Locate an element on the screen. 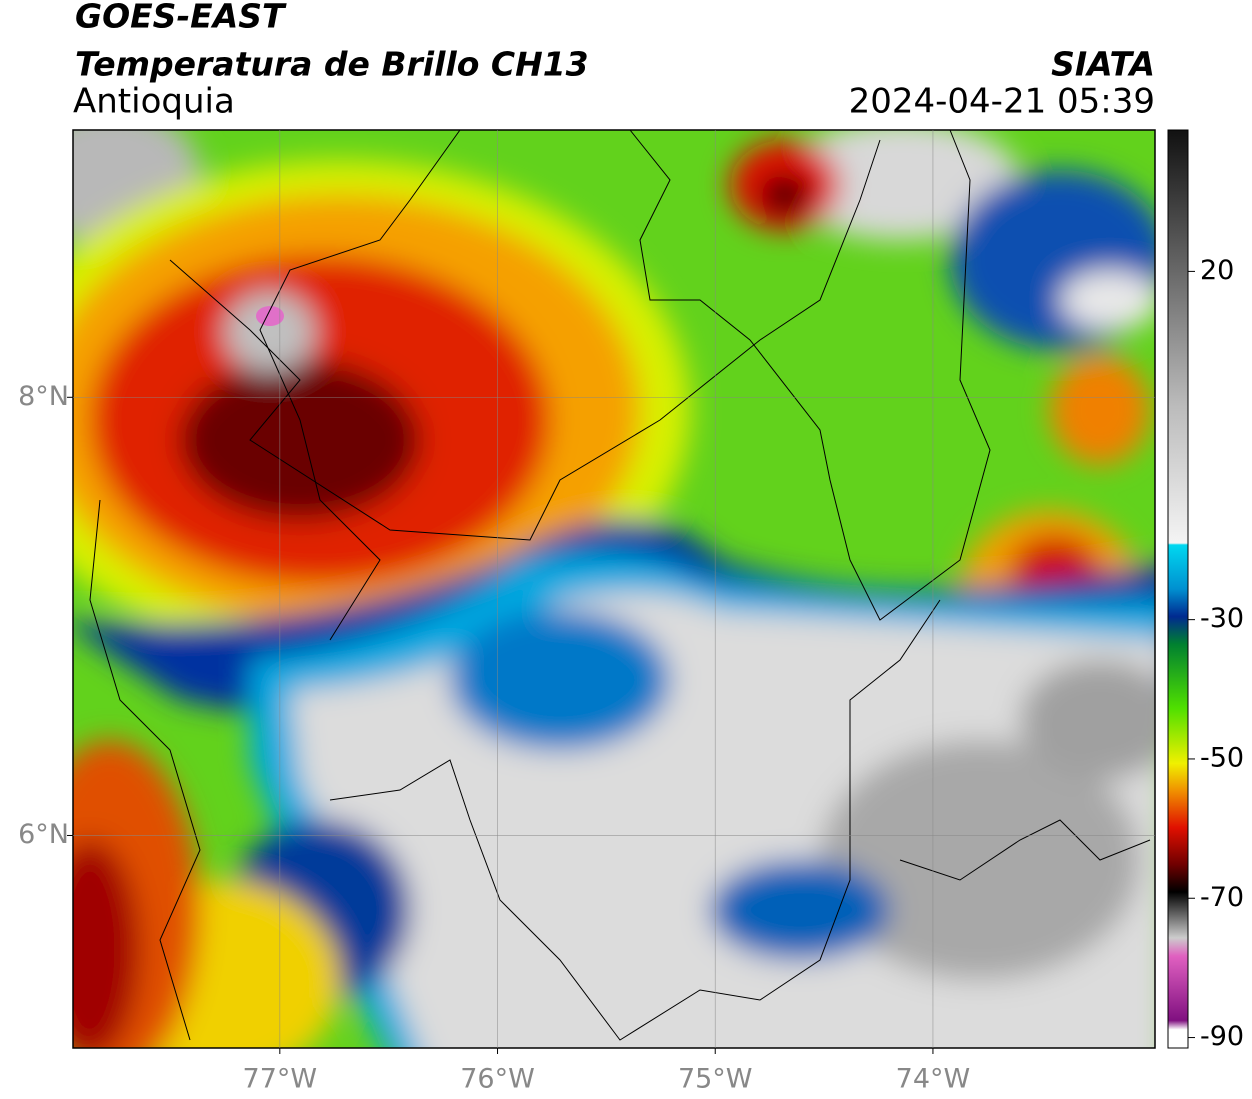 The image size is (1252, 1099). region: Antioquia is located at coordinates (154, 102).